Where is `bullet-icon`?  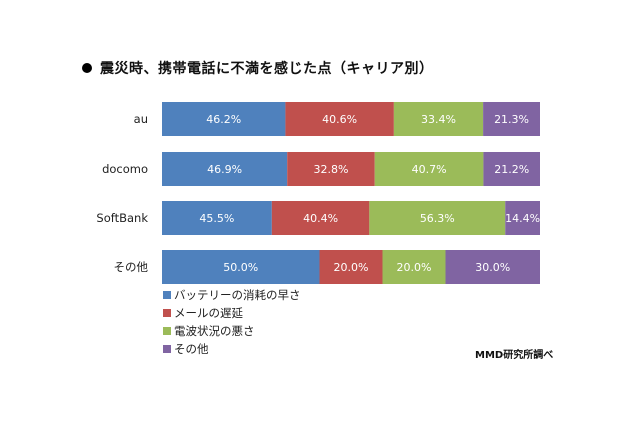
bullet-icon is located at coordinates (87, 68).